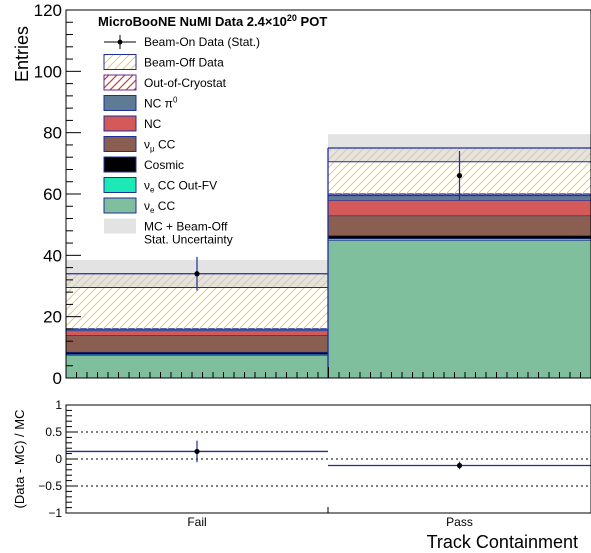  I want to click on legend-label: Out-of-Cryostat, so click(185, 83).